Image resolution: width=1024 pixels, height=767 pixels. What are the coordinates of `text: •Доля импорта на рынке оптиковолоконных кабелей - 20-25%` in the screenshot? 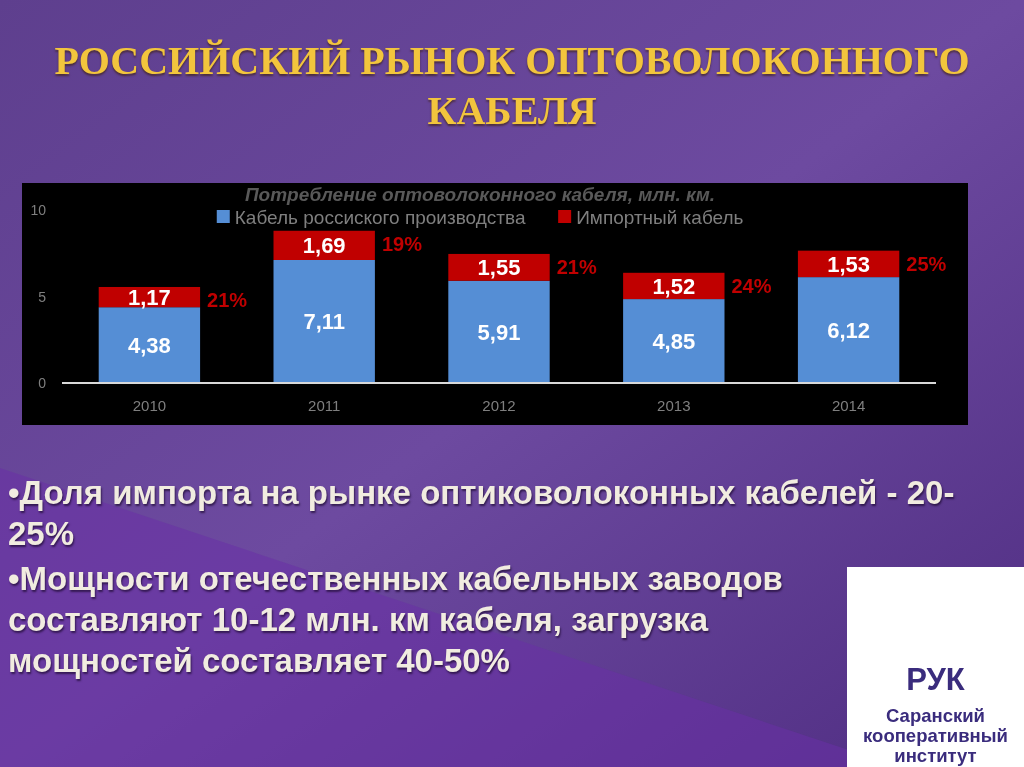 It's located at (482, 513).